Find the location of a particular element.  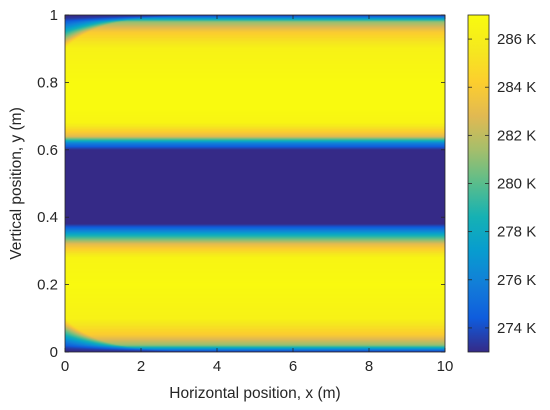

colorbar-tick-label: 282 K is located at coordinates (516, 135).